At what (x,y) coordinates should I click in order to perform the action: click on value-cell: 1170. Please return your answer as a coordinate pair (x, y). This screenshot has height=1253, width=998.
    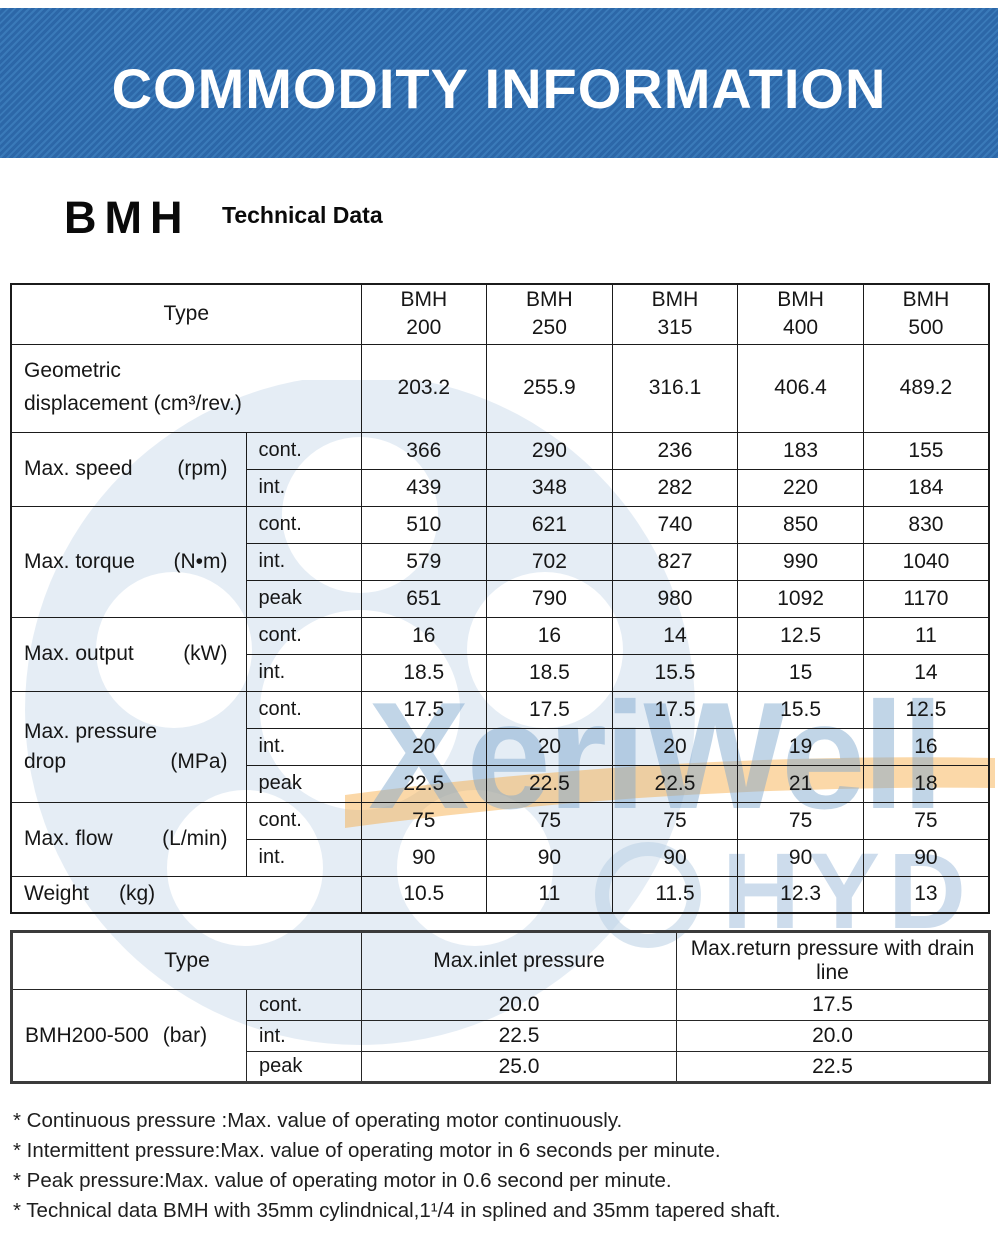
    Looking at the image, I should click on (926, 598).